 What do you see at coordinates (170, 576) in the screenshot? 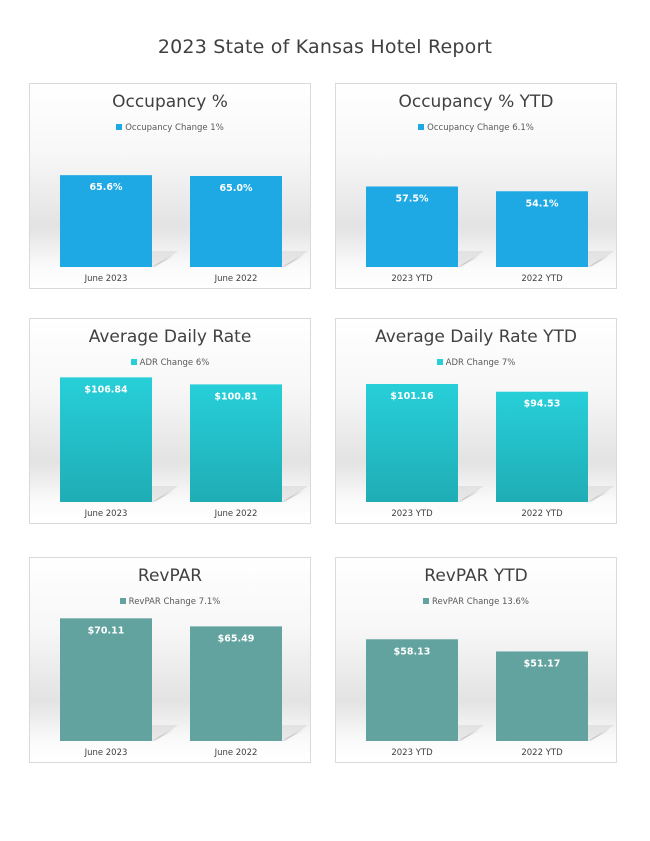
I see `chart-title: RevPAR` at bounding box center [170, 576].